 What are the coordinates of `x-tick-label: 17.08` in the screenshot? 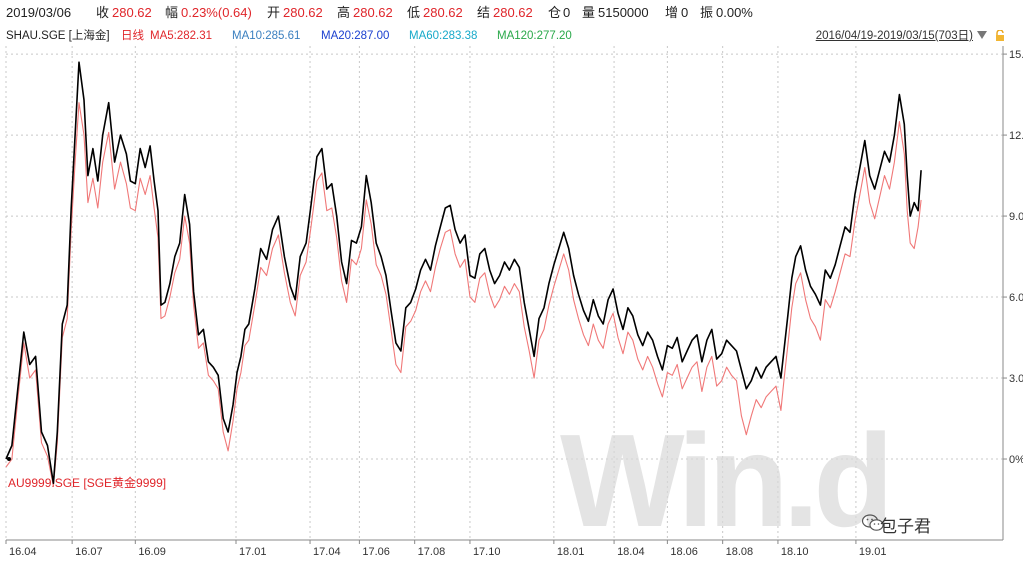 It's located at (432, 552).